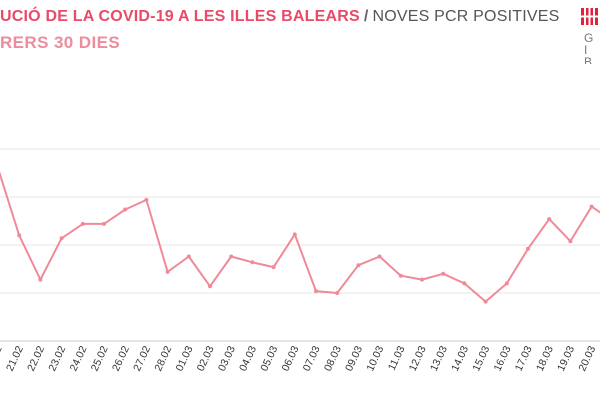 This screenshot has height=400, width=600. I want to click on x-tick-label-09.03: 09.03, so click(354, 358).